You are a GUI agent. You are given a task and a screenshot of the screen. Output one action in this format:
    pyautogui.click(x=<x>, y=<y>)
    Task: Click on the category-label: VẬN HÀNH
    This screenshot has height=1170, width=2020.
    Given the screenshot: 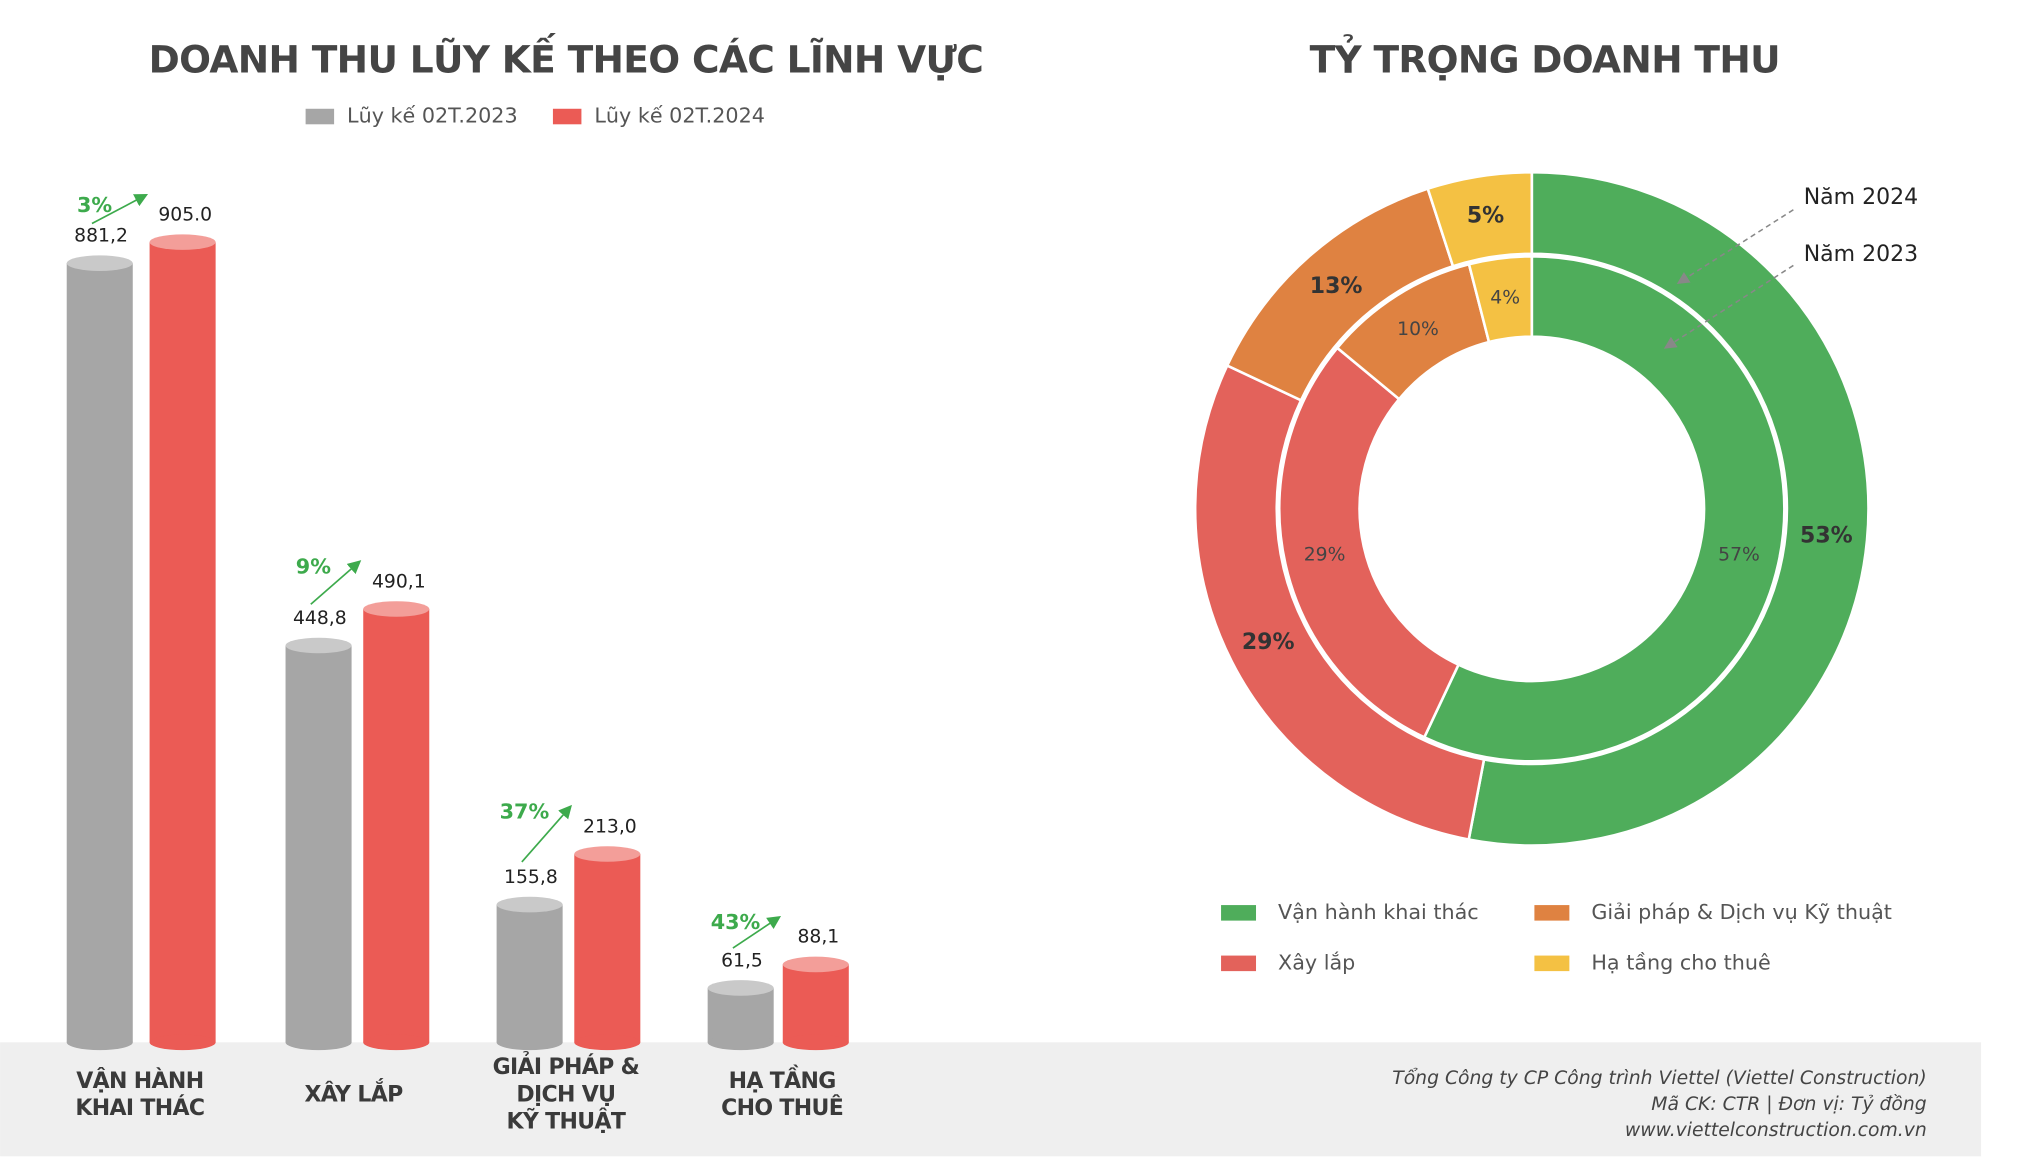 What is the action you would take?
    pyautogui.click(x=139, y=1080)
    